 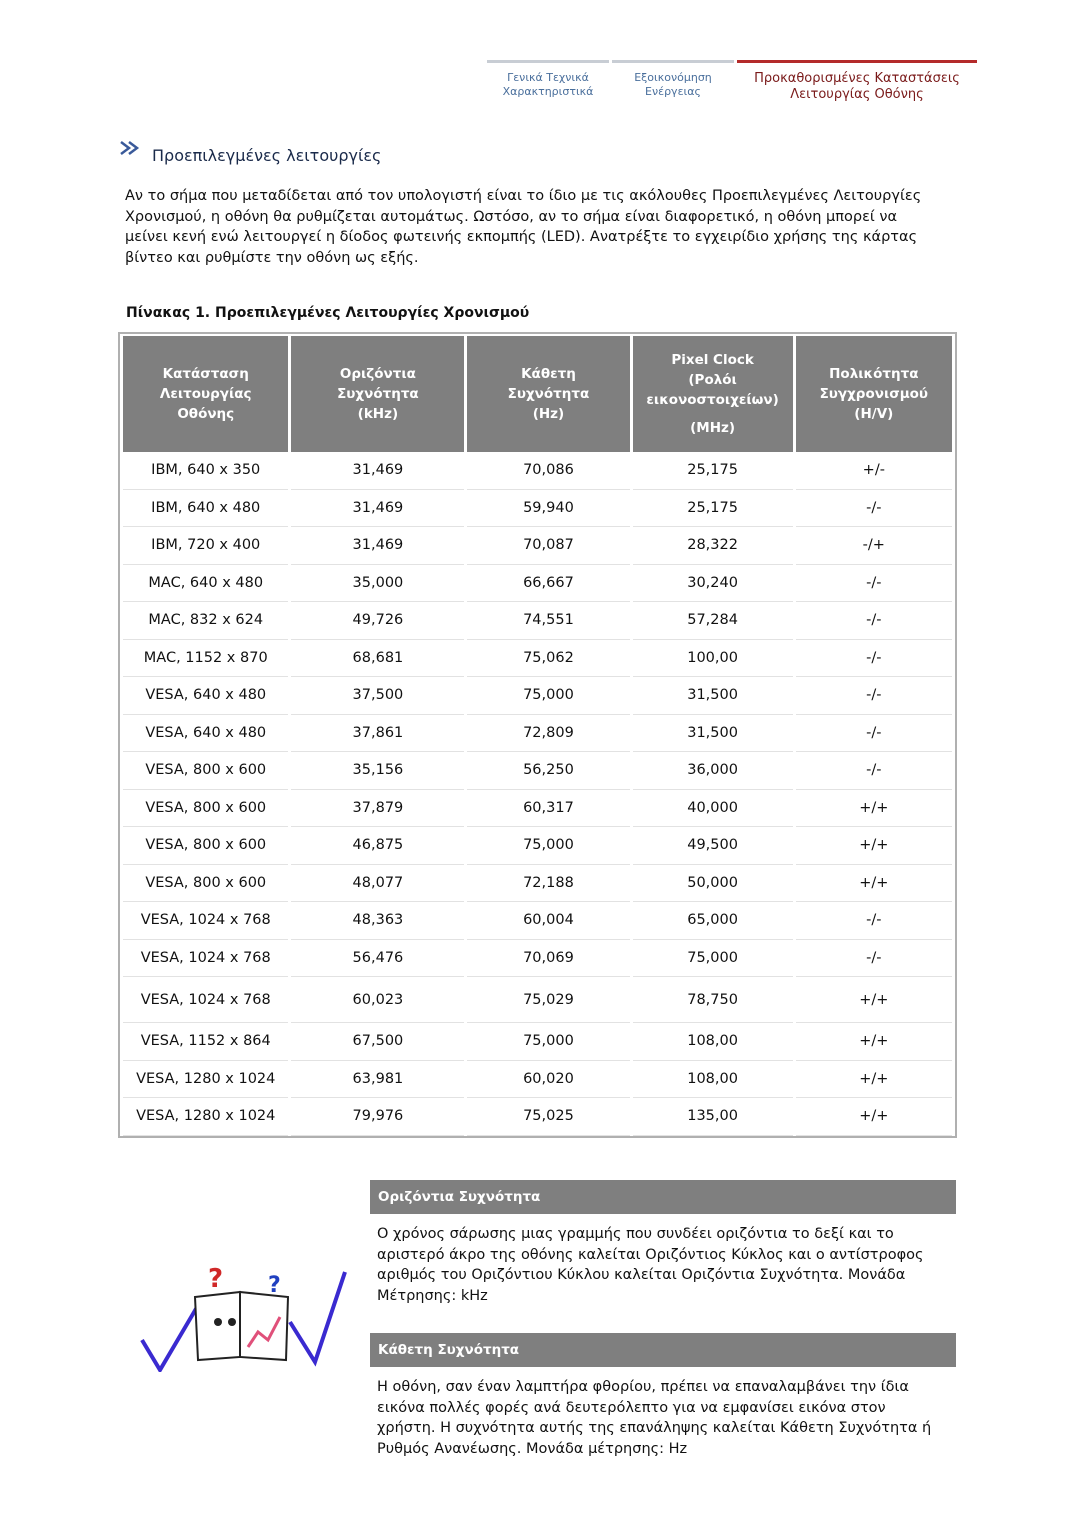 I want to click on table-cell: 67,500, so click(x=378, y=1042).